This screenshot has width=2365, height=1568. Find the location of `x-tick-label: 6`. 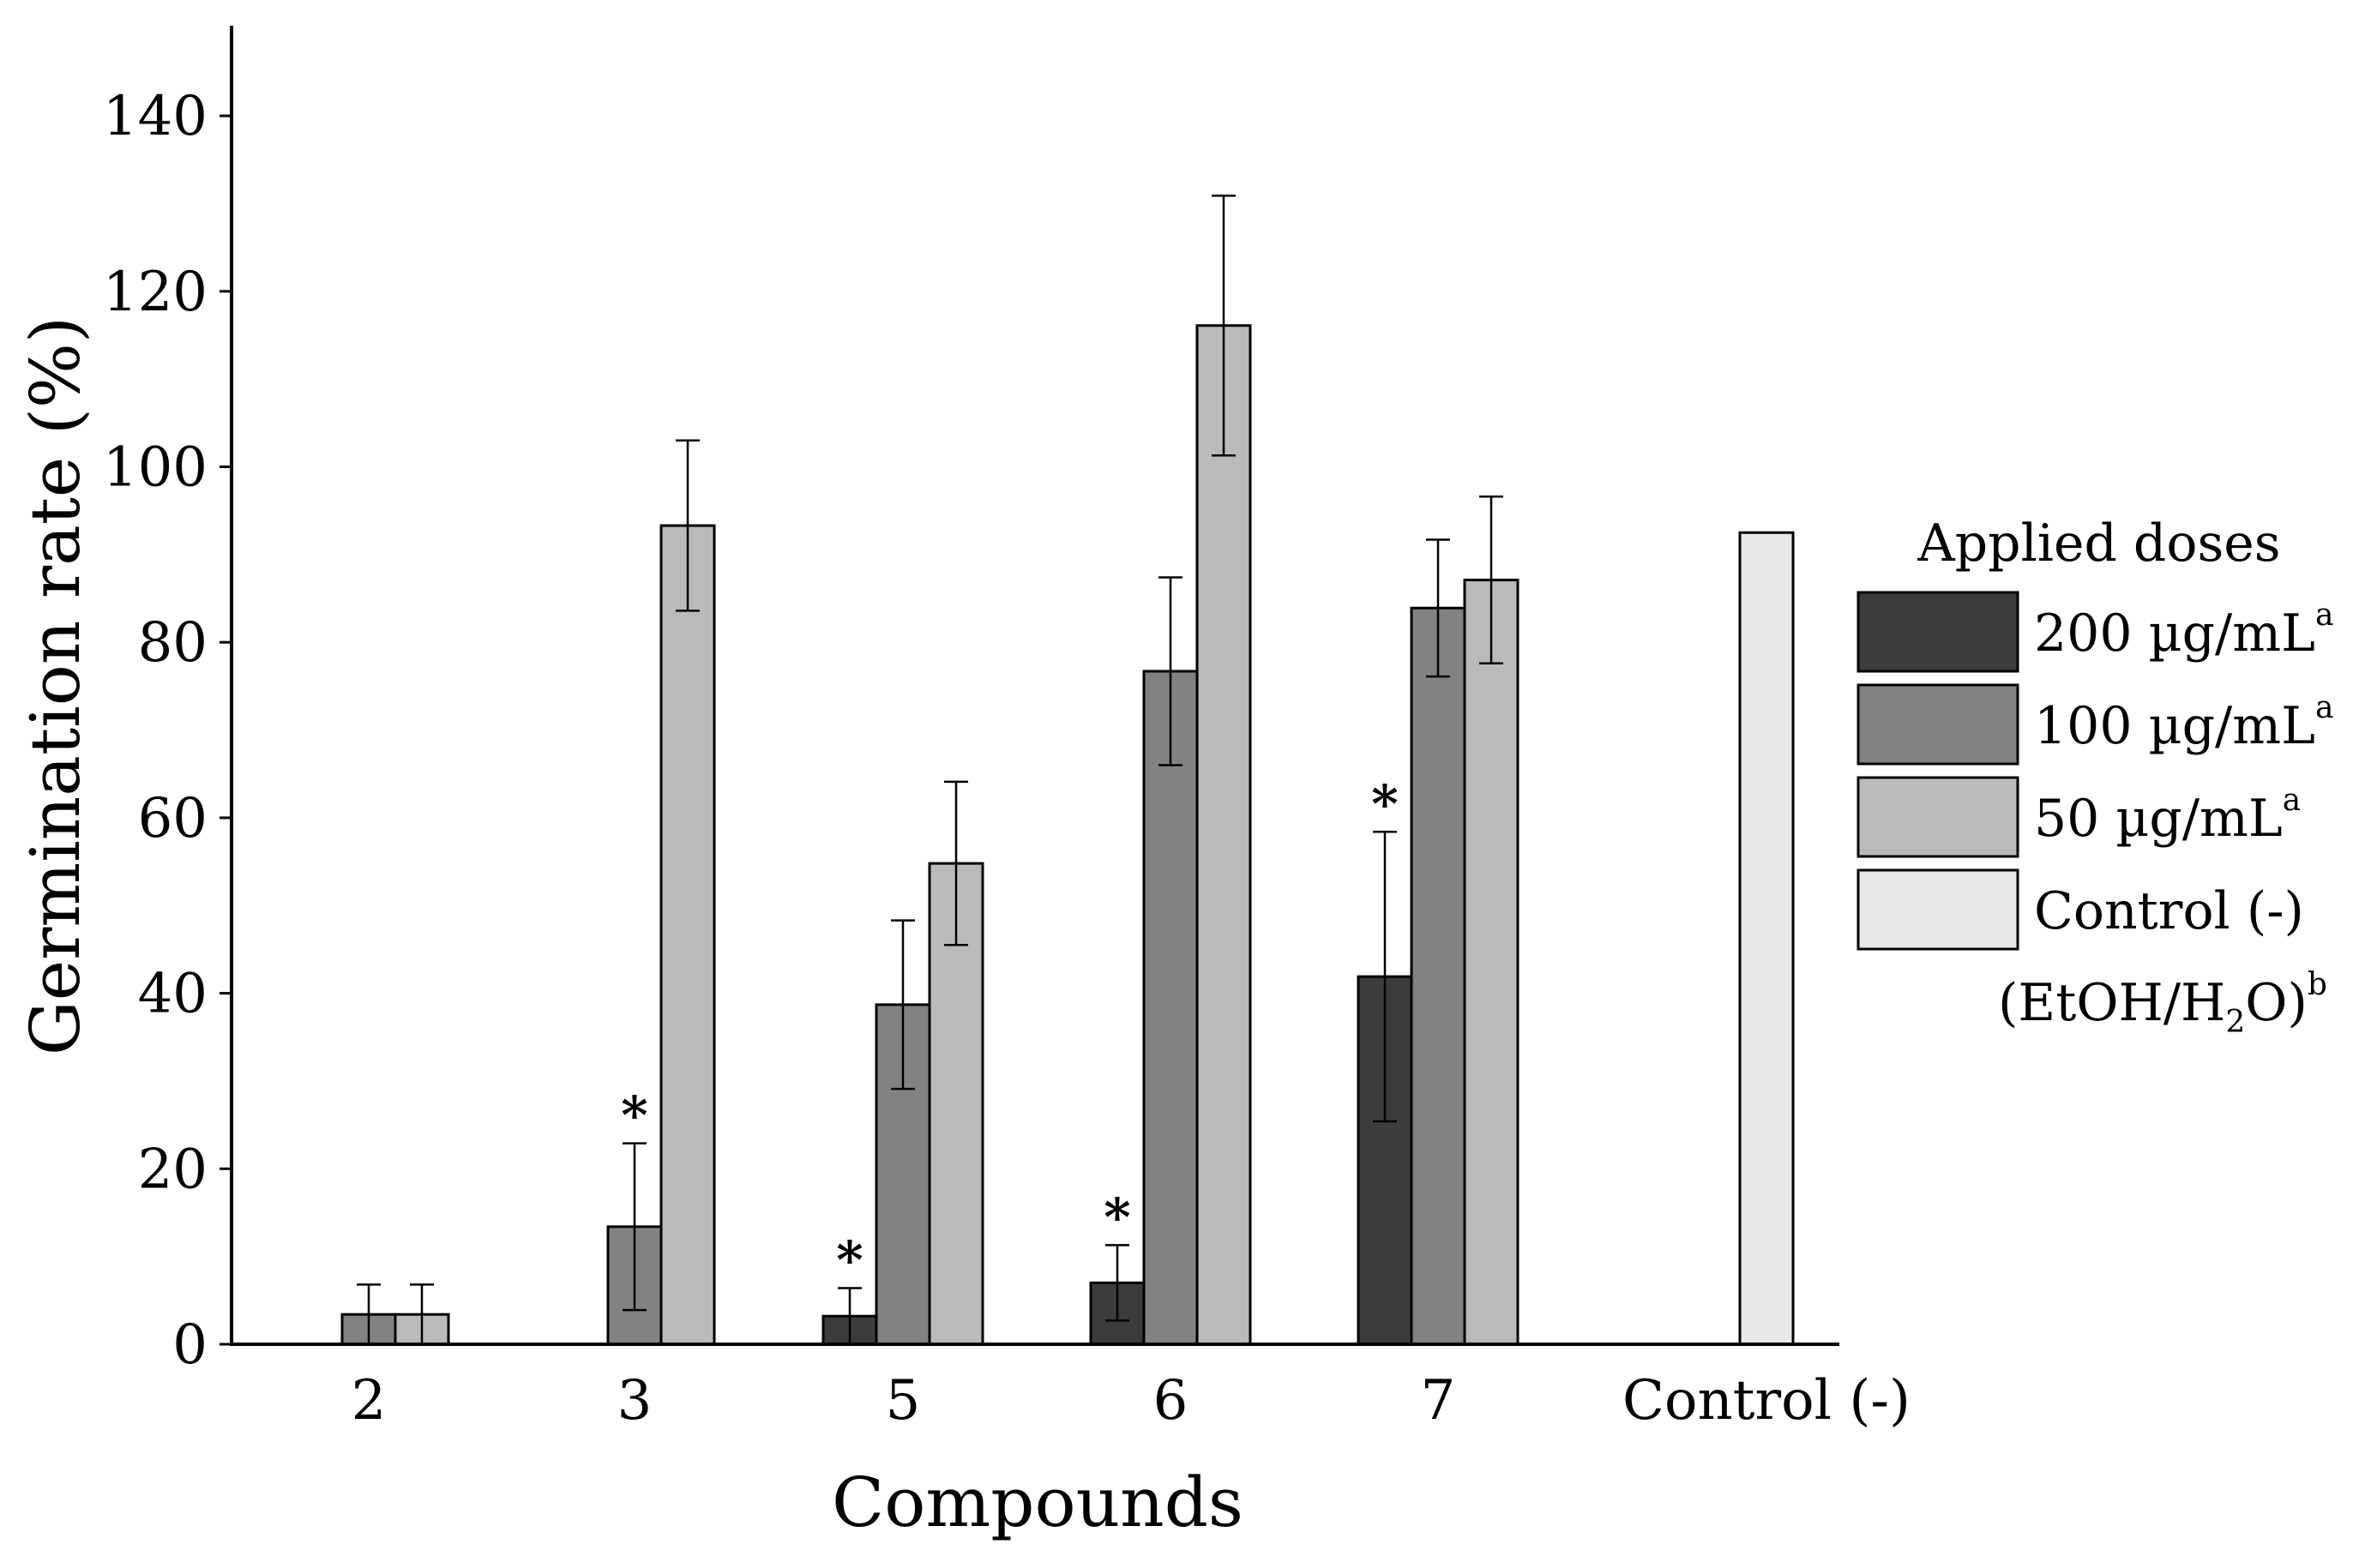

x-tick-label: 6 is located at coordinates (1171, 1401).